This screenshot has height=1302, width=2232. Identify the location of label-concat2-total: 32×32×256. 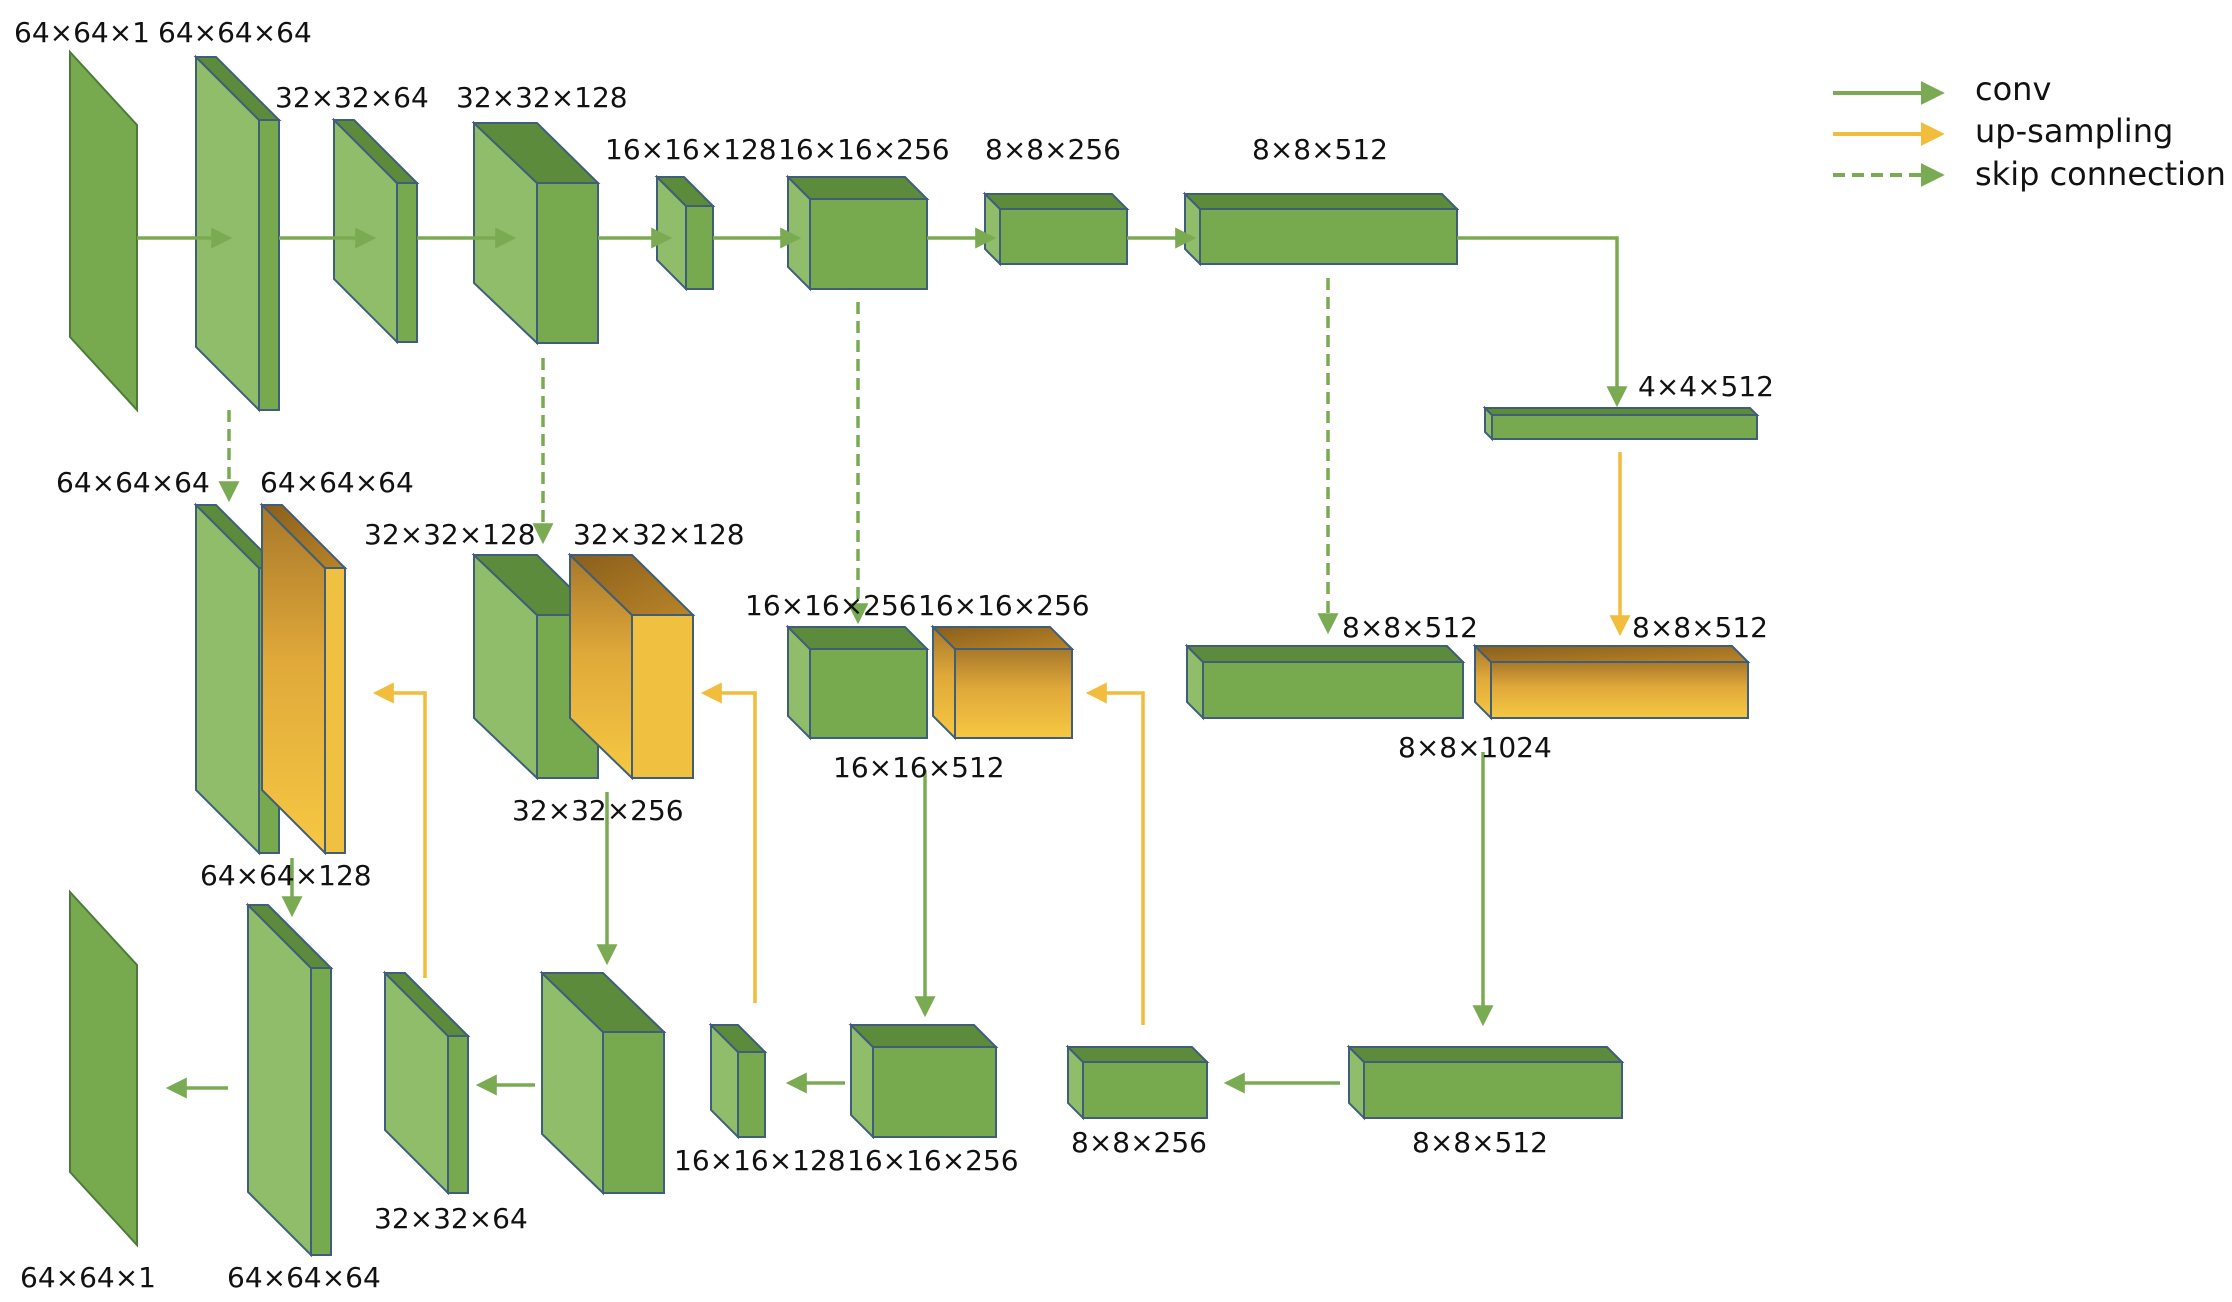
(598, 810).